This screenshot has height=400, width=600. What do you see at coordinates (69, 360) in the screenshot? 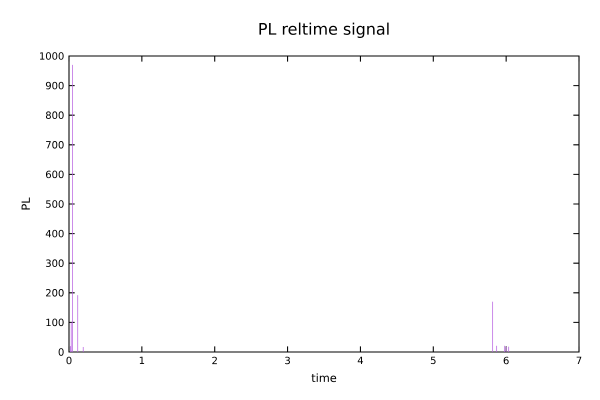
I see `x-tick-label: 0` at bounding box center [69, 360].